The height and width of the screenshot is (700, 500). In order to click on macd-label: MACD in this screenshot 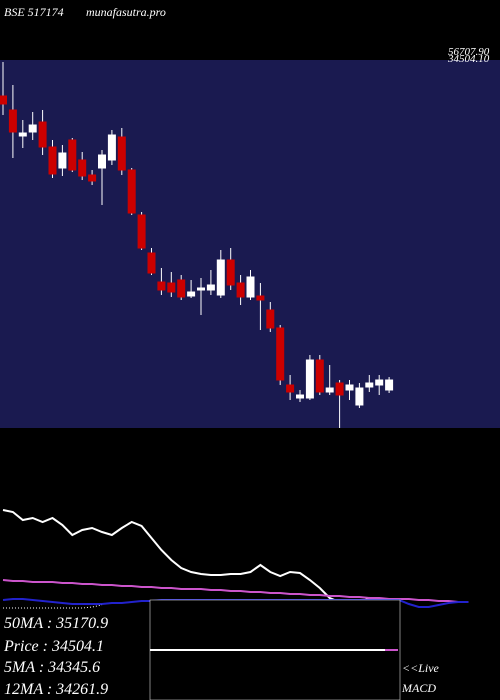, I will do `click(418, 688)`.